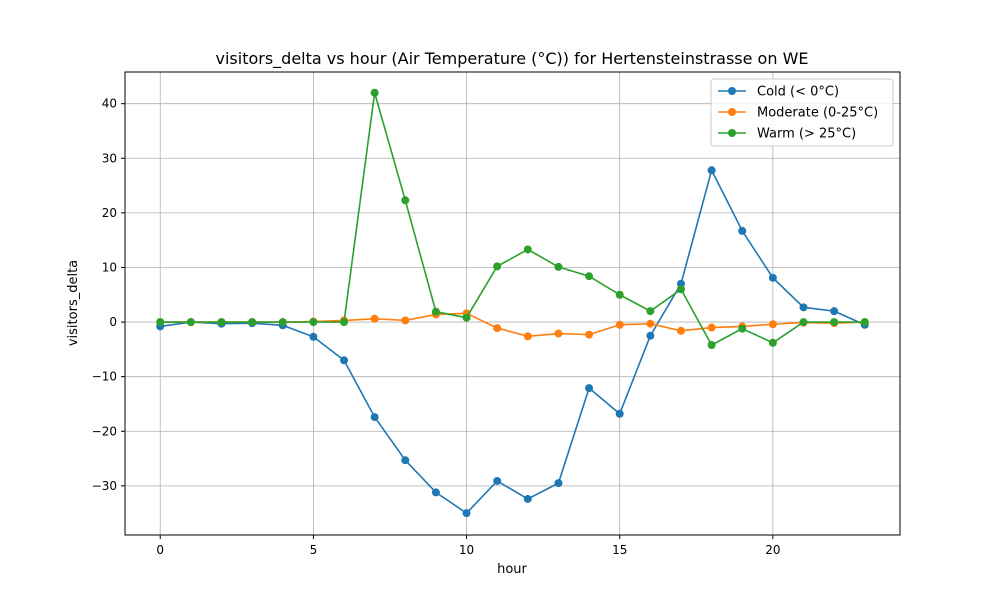 The height and width of the screenshot is (600, 1000). Describe the element at coordinates (798, 92) in the screenshot. I see `legend-label: Cold (< 0°C)` at that location.